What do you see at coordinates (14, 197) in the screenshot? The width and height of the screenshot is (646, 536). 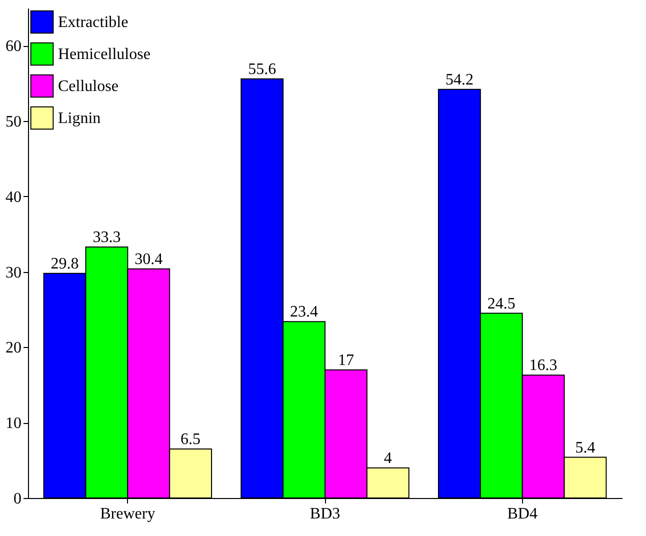 I see `y-tick-label: 40` at bounding box center [14, 197].